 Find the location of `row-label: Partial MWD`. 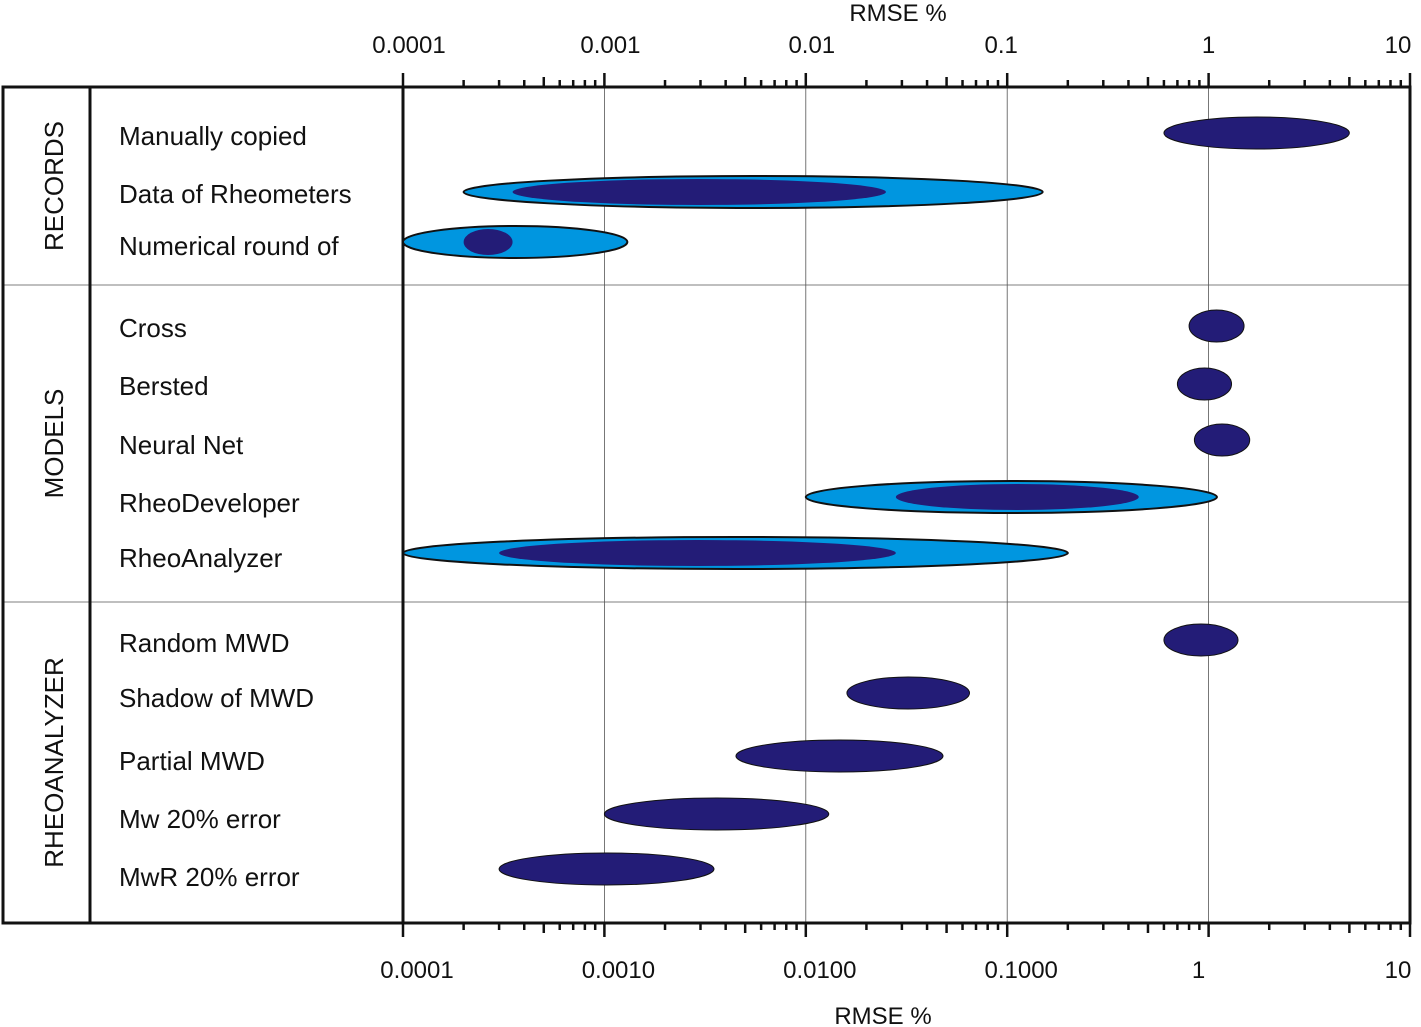

row-label: Partial MWD is located at coordinates (192, 761).